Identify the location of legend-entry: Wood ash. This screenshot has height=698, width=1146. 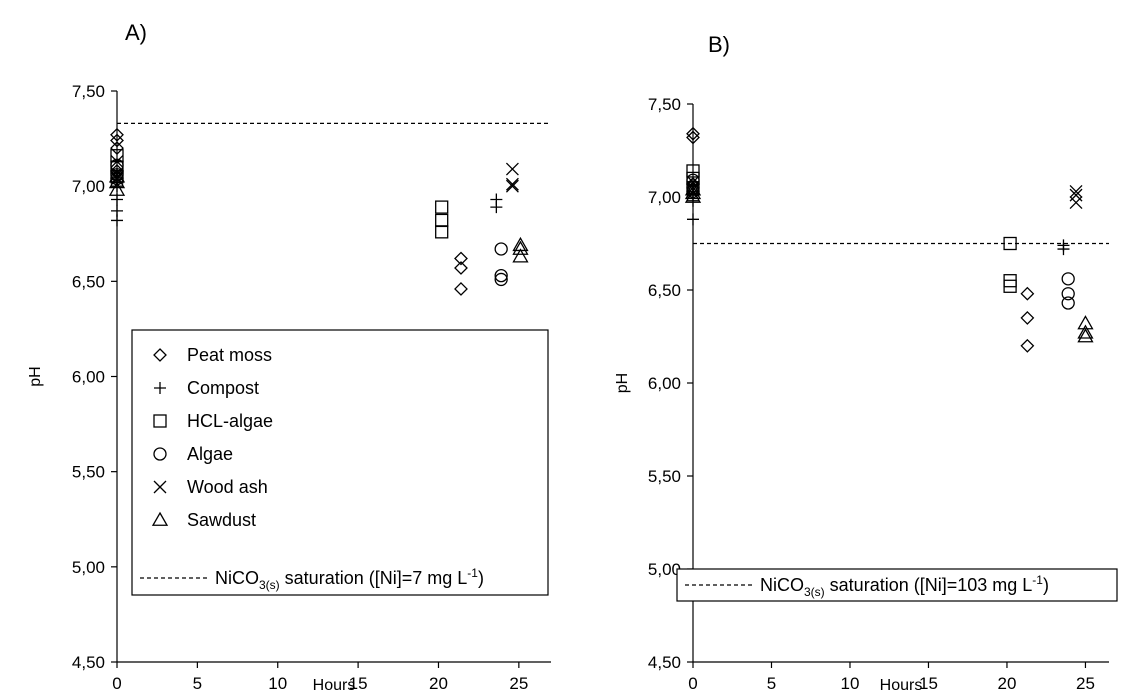
(227, 487).